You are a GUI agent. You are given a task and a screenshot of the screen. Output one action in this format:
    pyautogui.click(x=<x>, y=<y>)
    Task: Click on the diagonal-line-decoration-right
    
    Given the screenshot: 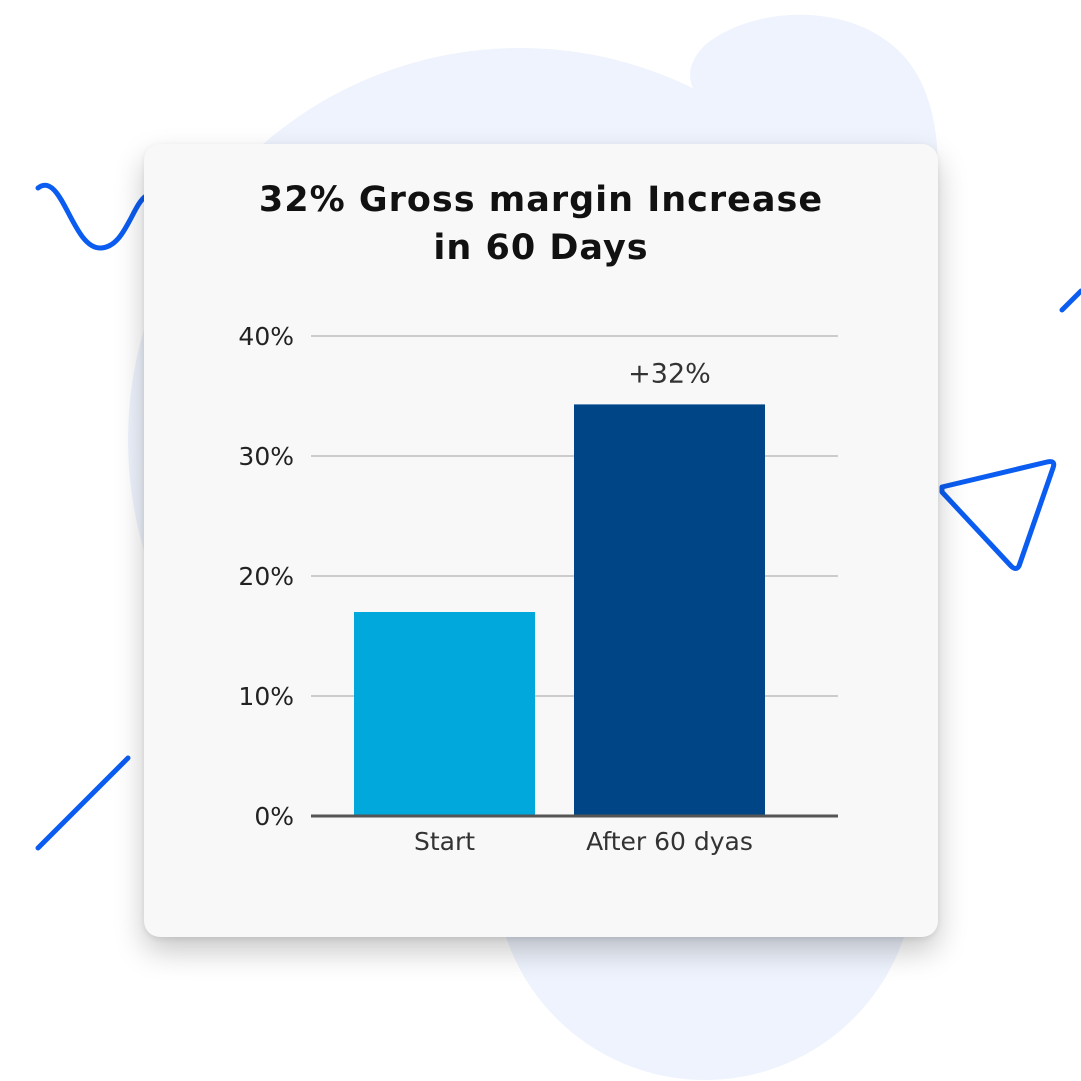 What is the action you would take?
    pyautogui.click(x=1070, y=300)
    